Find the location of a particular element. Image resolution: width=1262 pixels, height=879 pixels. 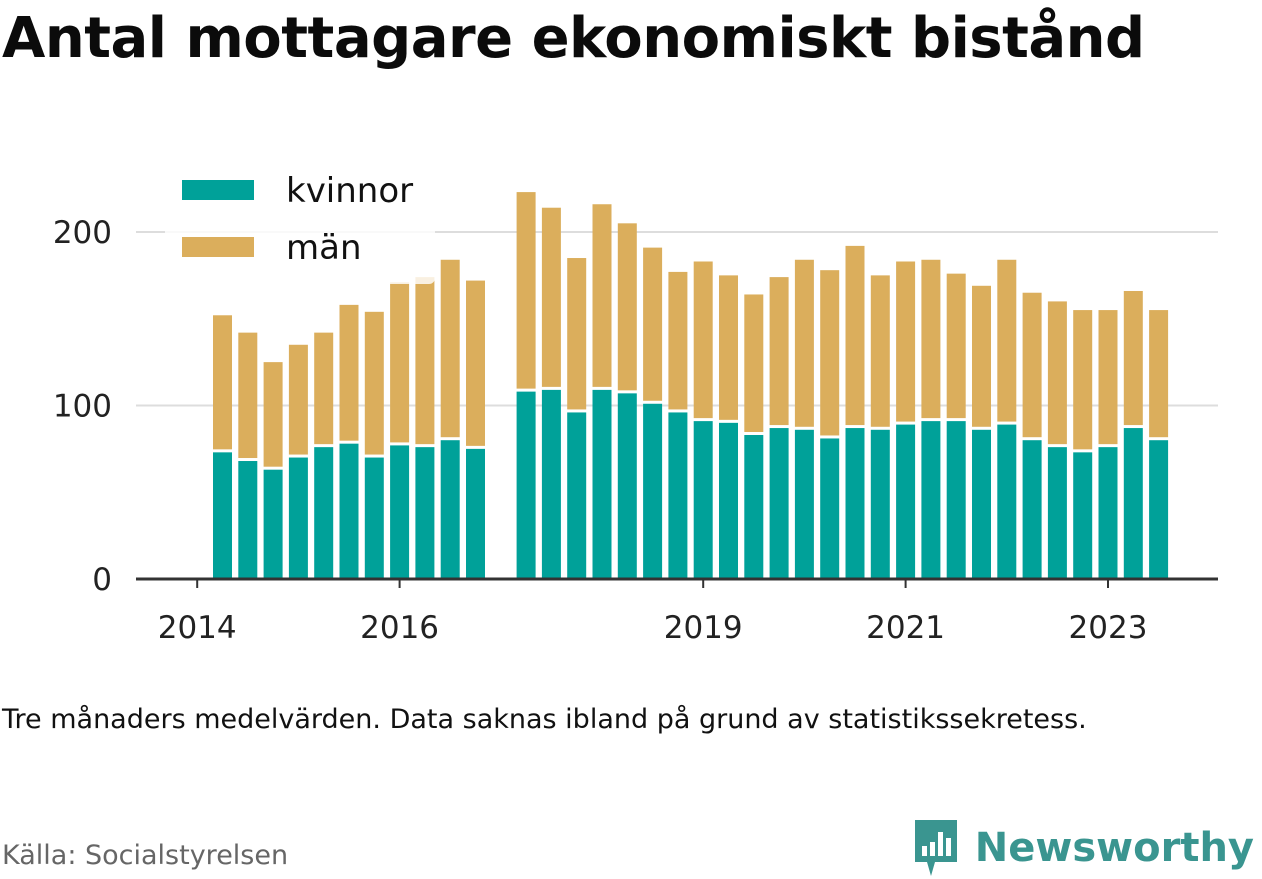

chart-title: Antal mottagare ekonomiskt bistånd is located at coordinates (573, 38).